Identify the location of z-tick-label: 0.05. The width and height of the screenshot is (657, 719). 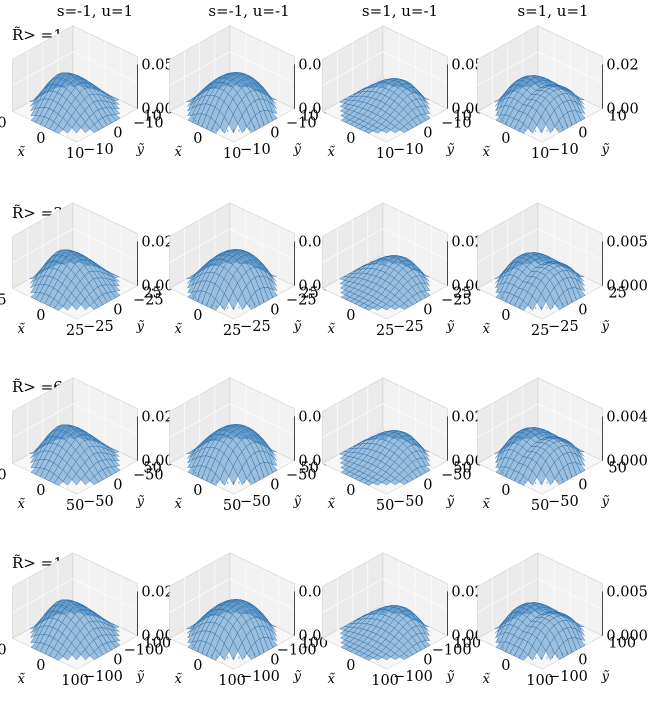
(467, 65).